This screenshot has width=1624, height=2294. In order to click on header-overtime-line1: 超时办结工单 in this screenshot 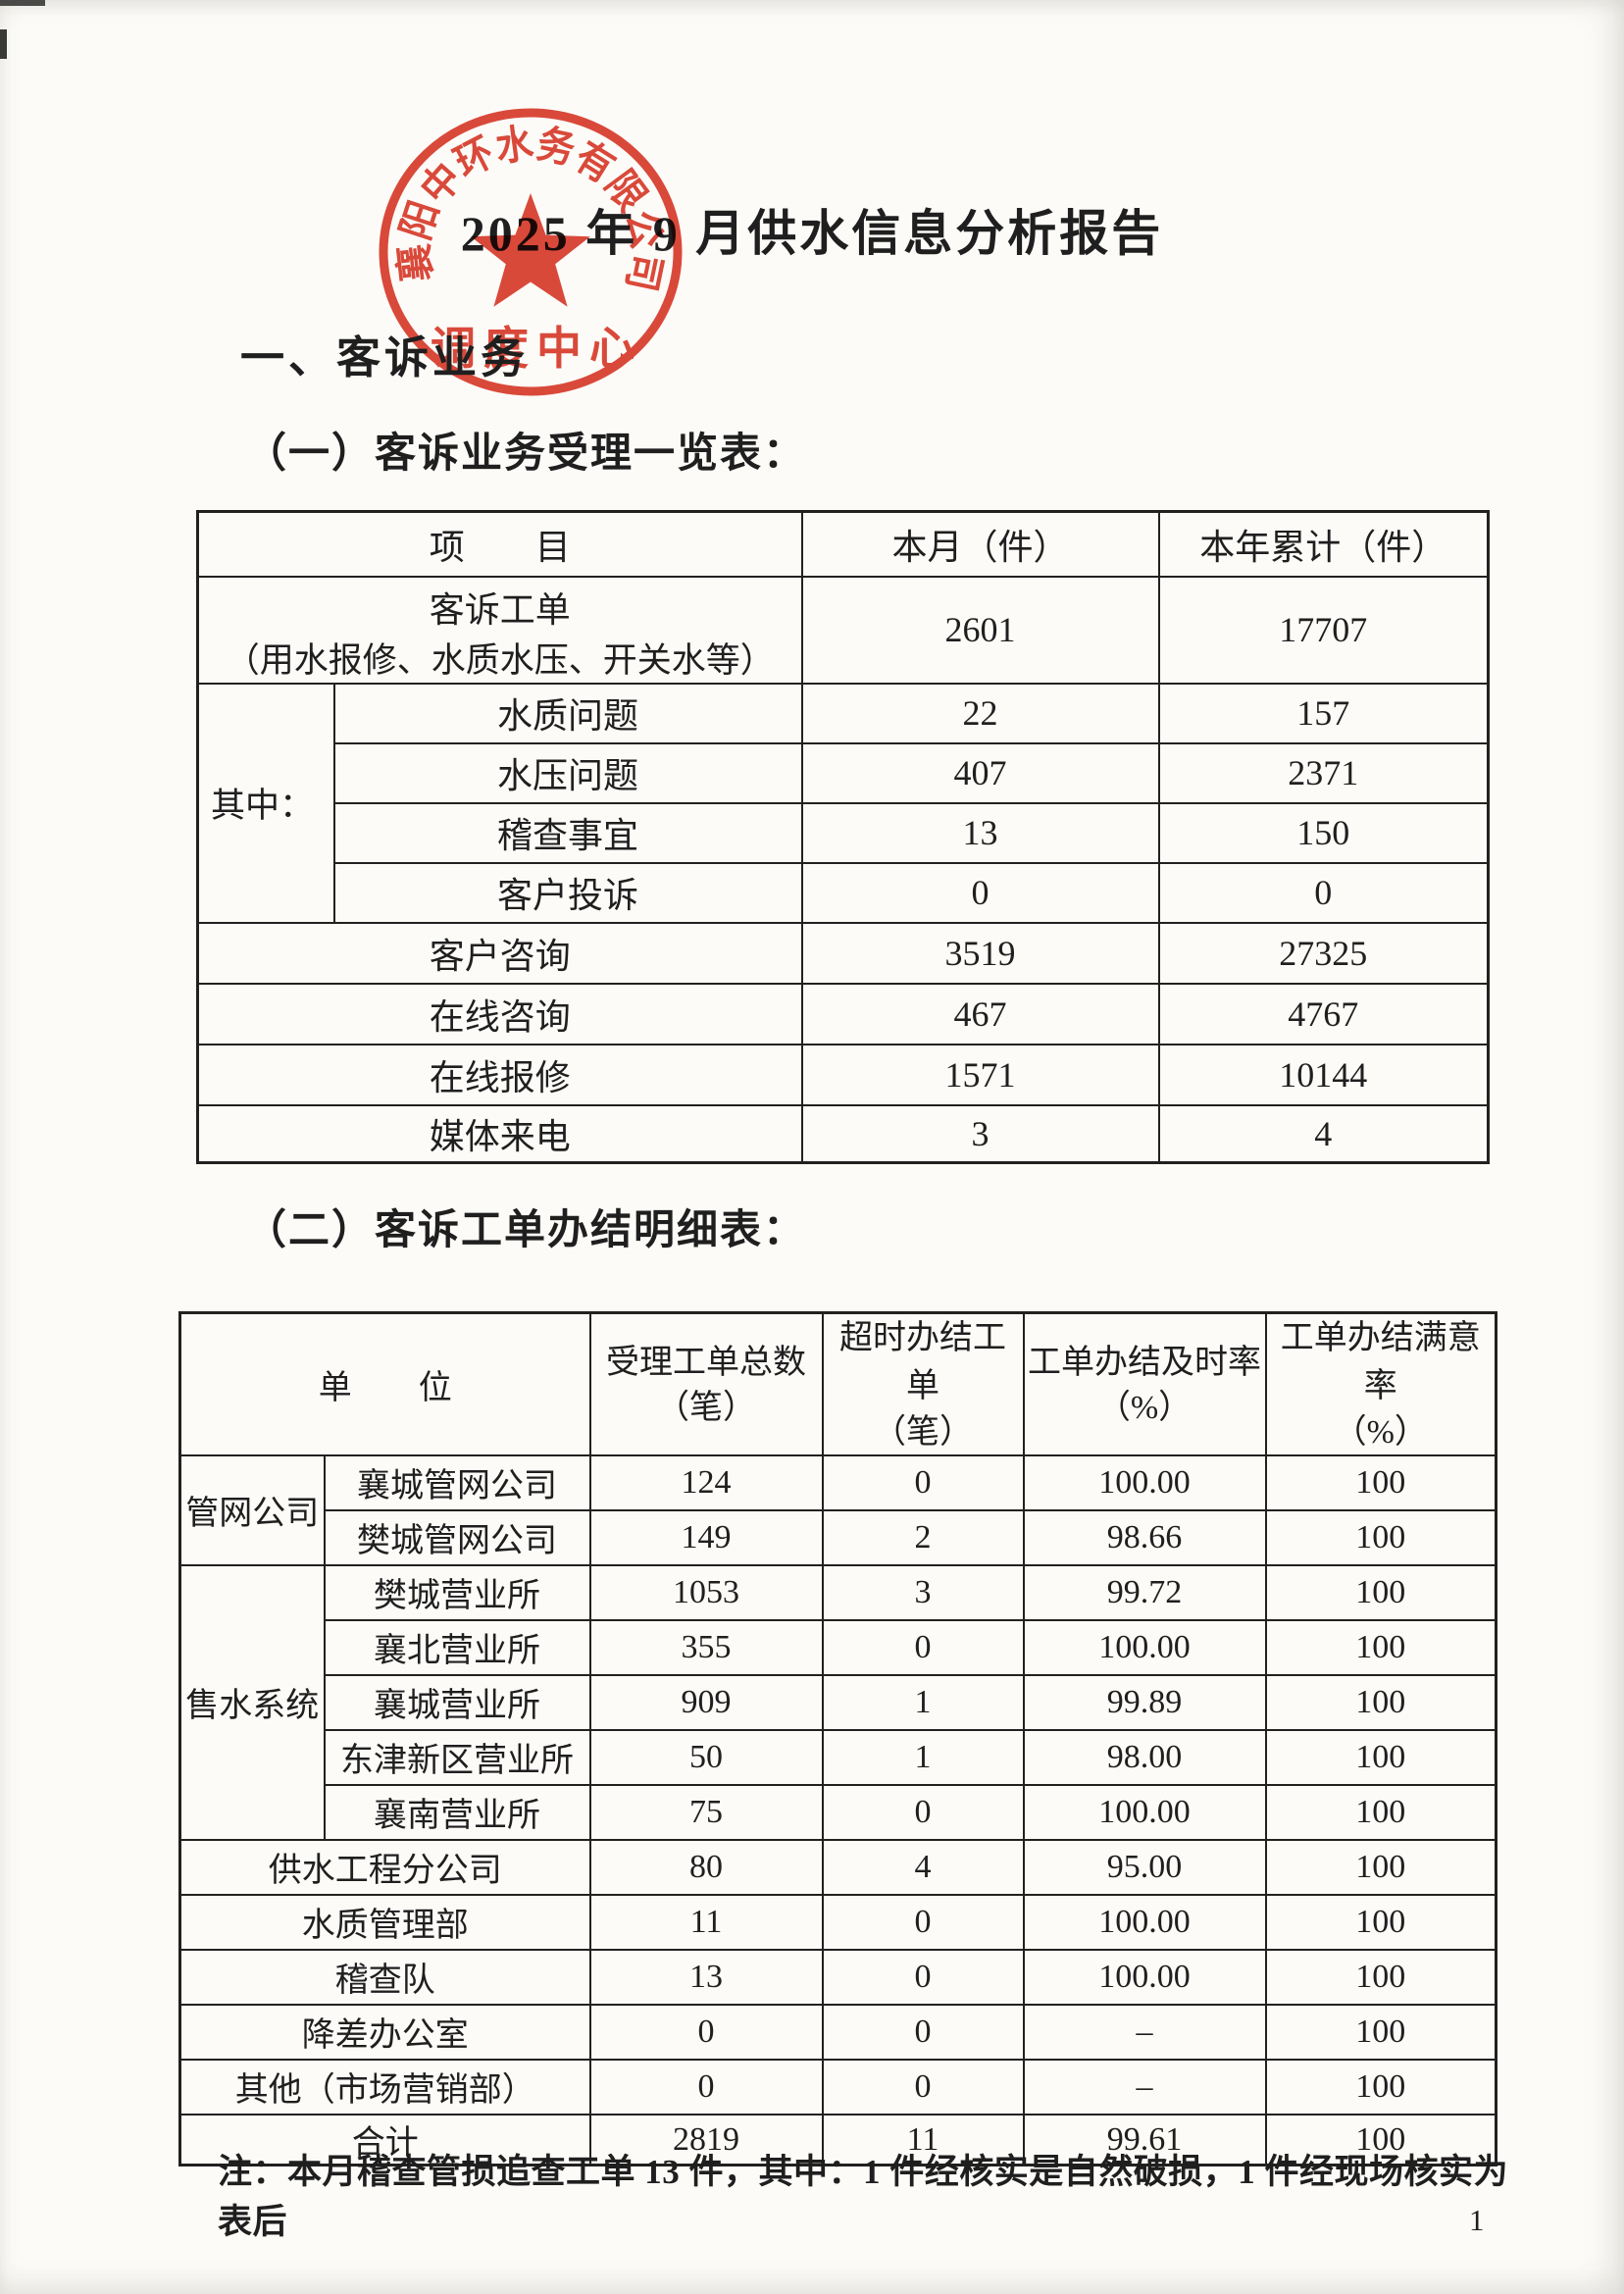, I will do `click(922, 1362)`.